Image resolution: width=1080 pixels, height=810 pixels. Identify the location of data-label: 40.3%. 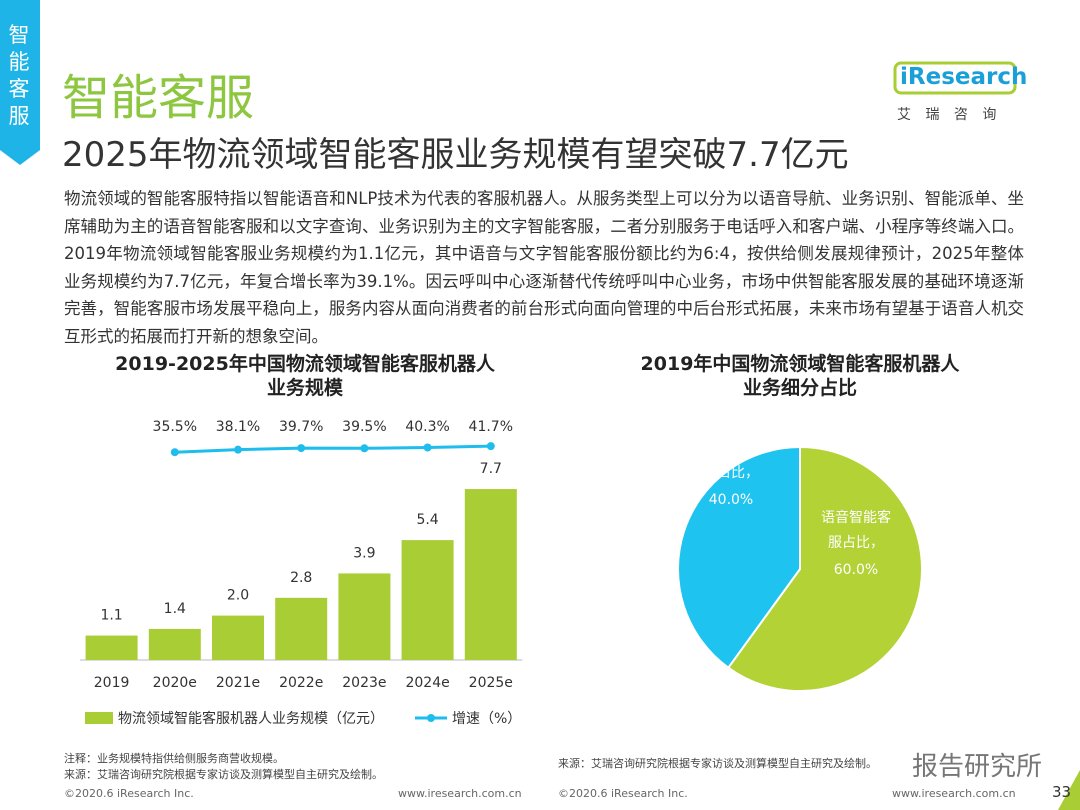
(427, 427).